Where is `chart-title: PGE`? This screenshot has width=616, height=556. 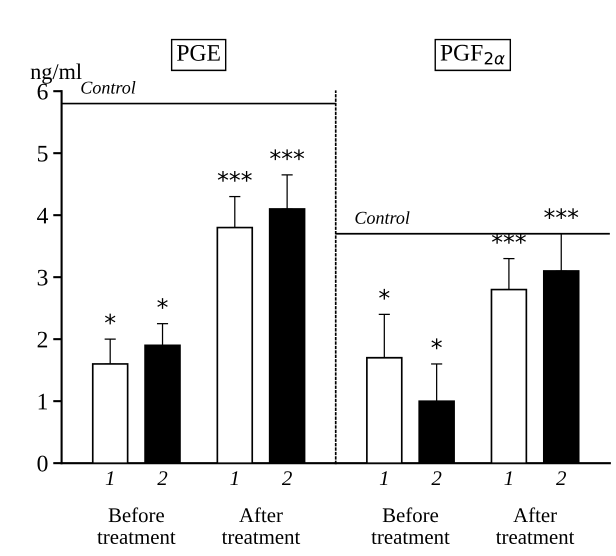
chart-title: PGE is located at coordinates (198, 52).